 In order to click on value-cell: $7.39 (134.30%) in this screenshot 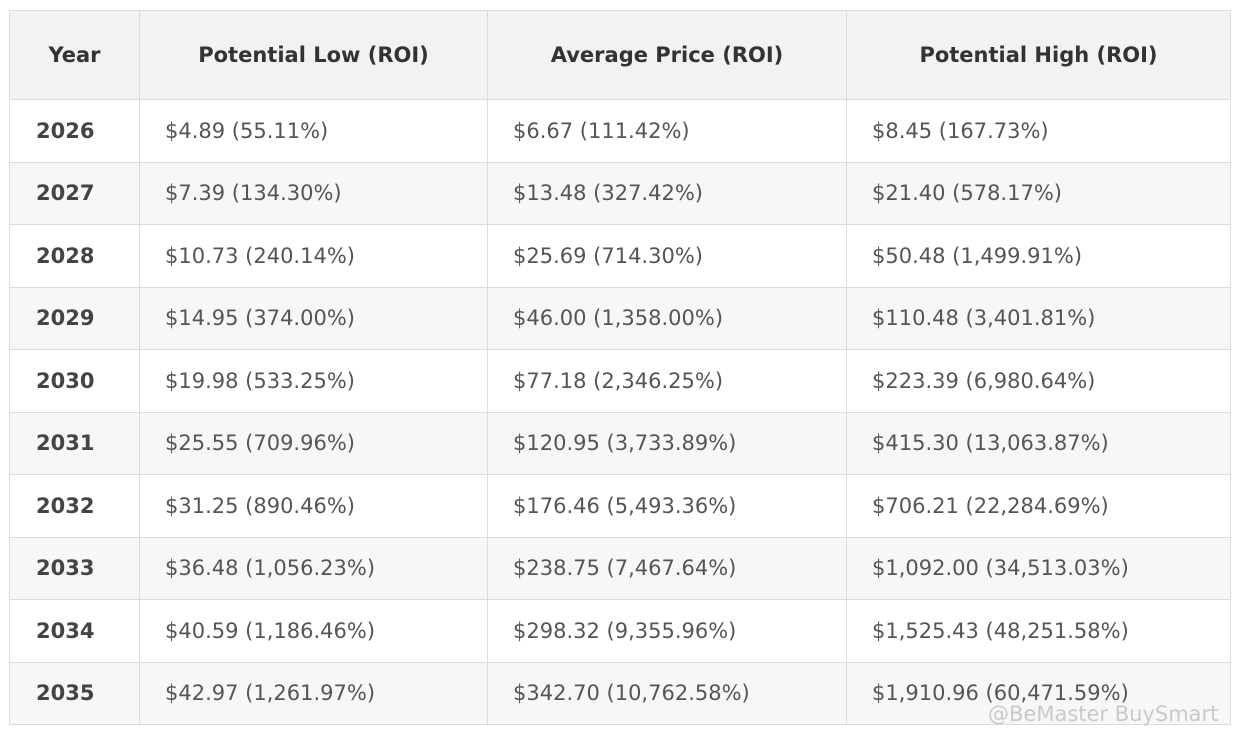, I will do `click(313, 193)`.